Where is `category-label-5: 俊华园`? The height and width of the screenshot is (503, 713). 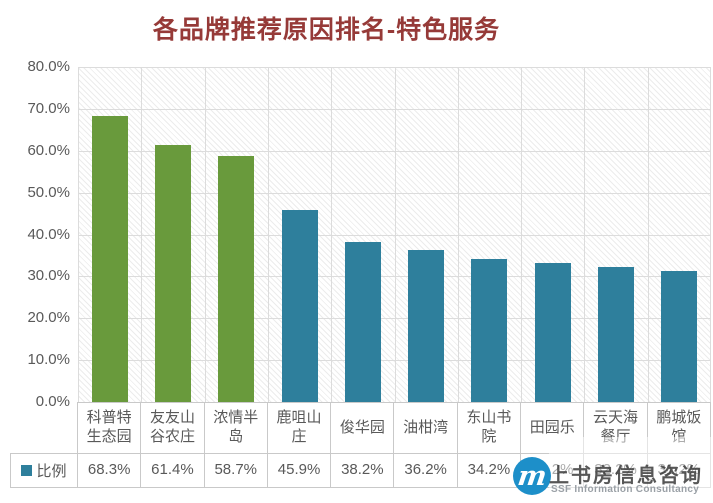
category-label-5: 俊华园 is located at coordinates (363, 427).